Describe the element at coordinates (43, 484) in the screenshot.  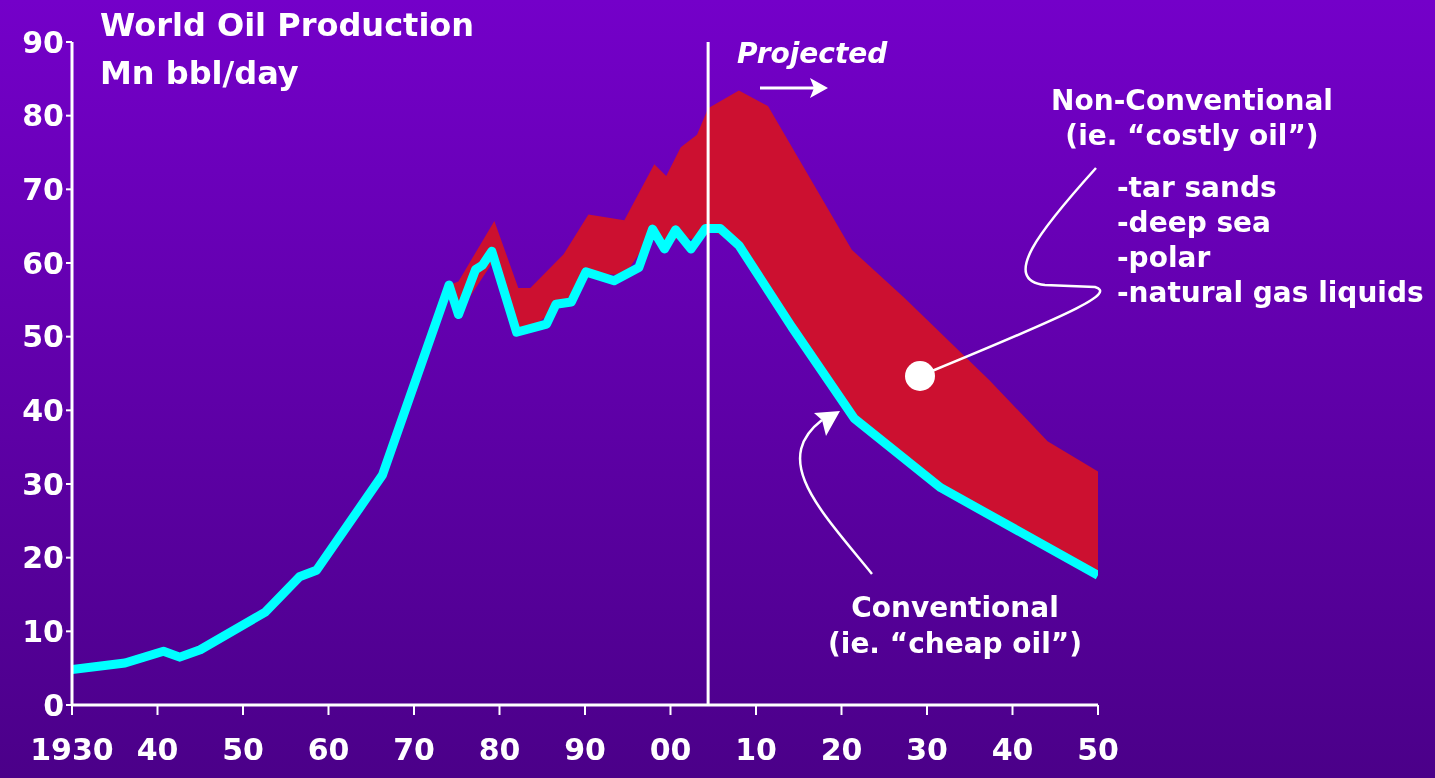
I see `y-tick-label: 30` at that location.